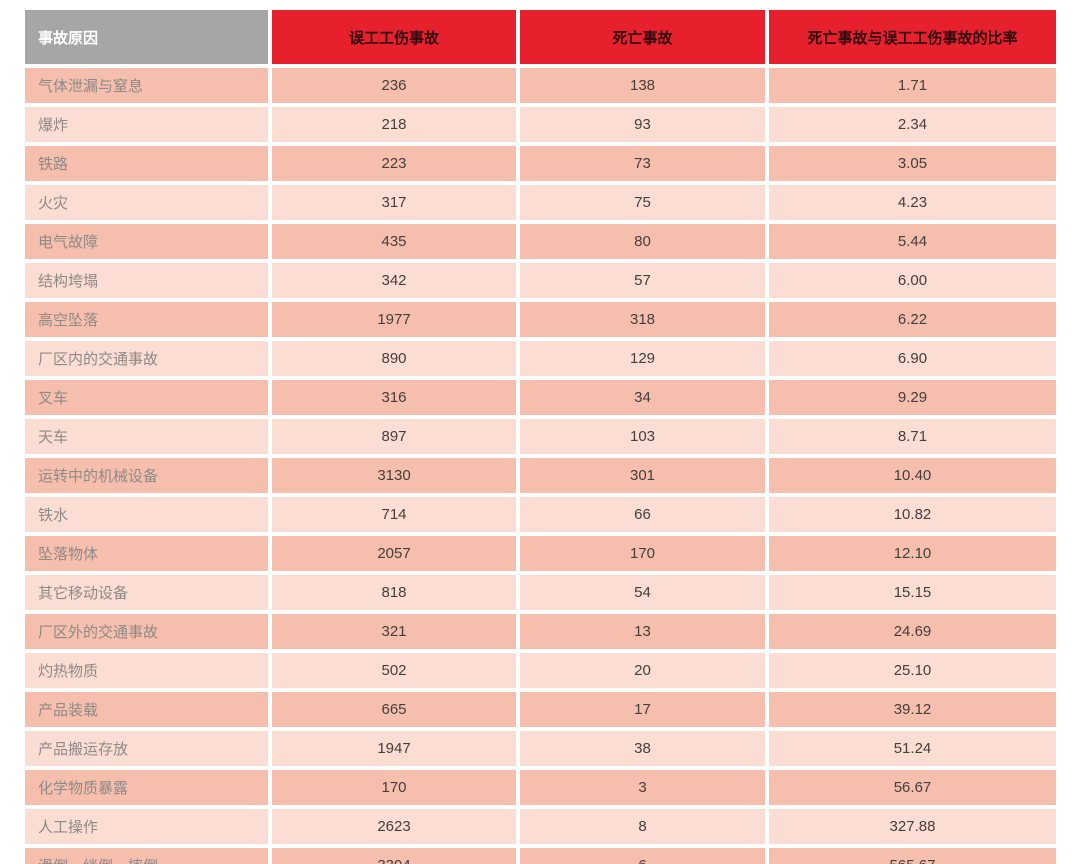 This screenshot has height=864, width=1080. Describe the element at coordinates (394, 37) in the screenshot. I see `header-lost-time-injury-accidents: 误工工伤事故` at that location.